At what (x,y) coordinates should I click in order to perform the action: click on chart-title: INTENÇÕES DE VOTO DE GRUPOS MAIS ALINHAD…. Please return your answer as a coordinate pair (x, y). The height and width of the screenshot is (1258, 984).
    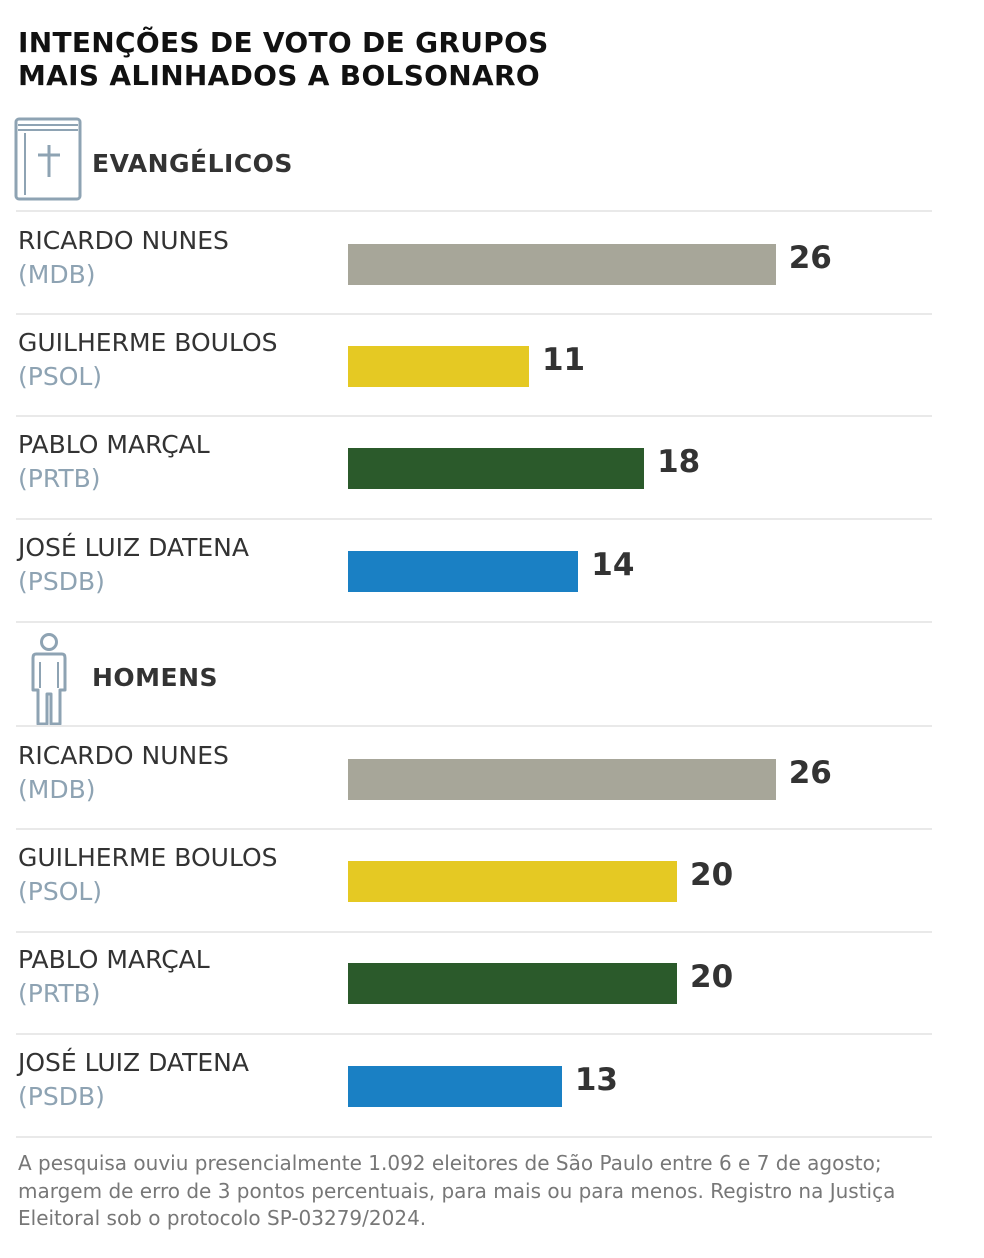
    Looking at the image, I should click on (488, 59).